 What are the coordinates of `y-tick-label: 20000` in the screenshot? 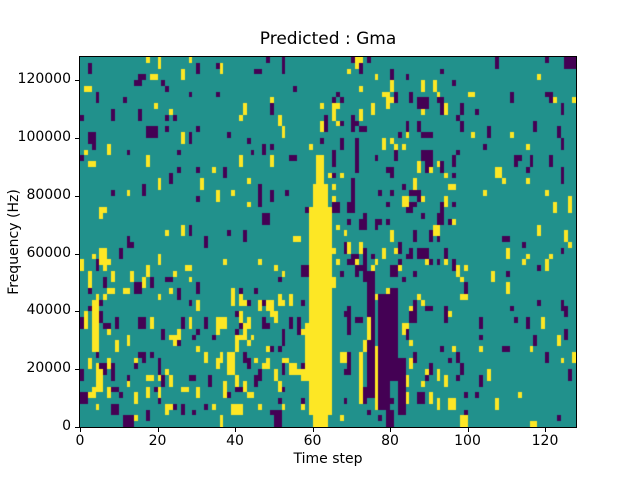 It's located at (48, 368).